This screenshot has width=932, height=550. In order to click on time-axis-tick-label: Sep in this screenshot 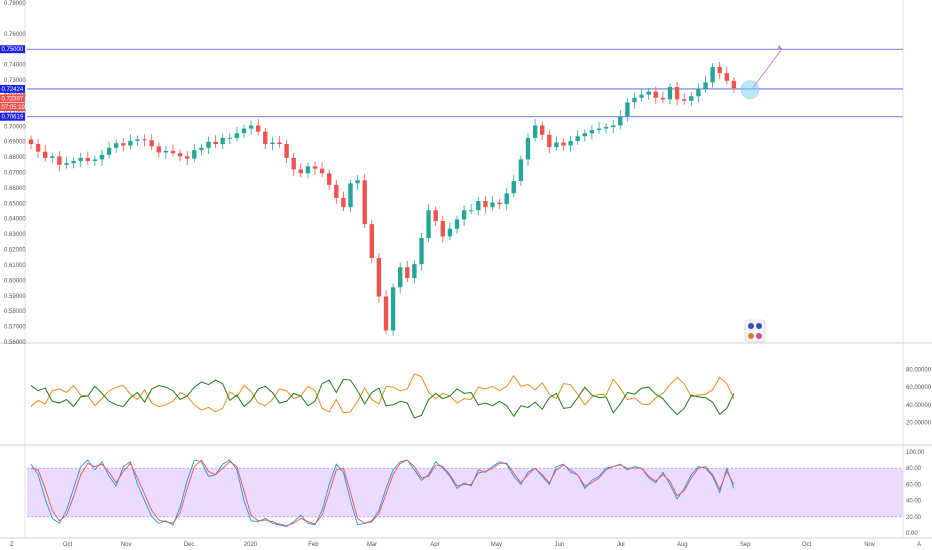, I will do `click(745, 545)`.